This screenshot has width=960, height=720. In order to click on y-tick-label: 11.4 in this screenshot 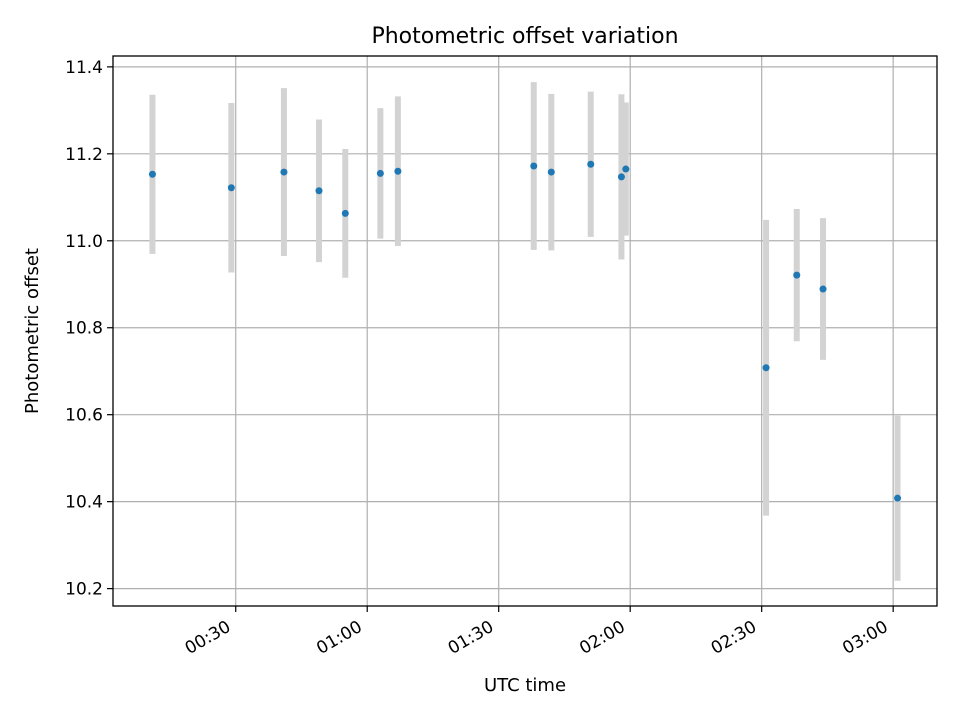, I will do `click(84, 68)`.